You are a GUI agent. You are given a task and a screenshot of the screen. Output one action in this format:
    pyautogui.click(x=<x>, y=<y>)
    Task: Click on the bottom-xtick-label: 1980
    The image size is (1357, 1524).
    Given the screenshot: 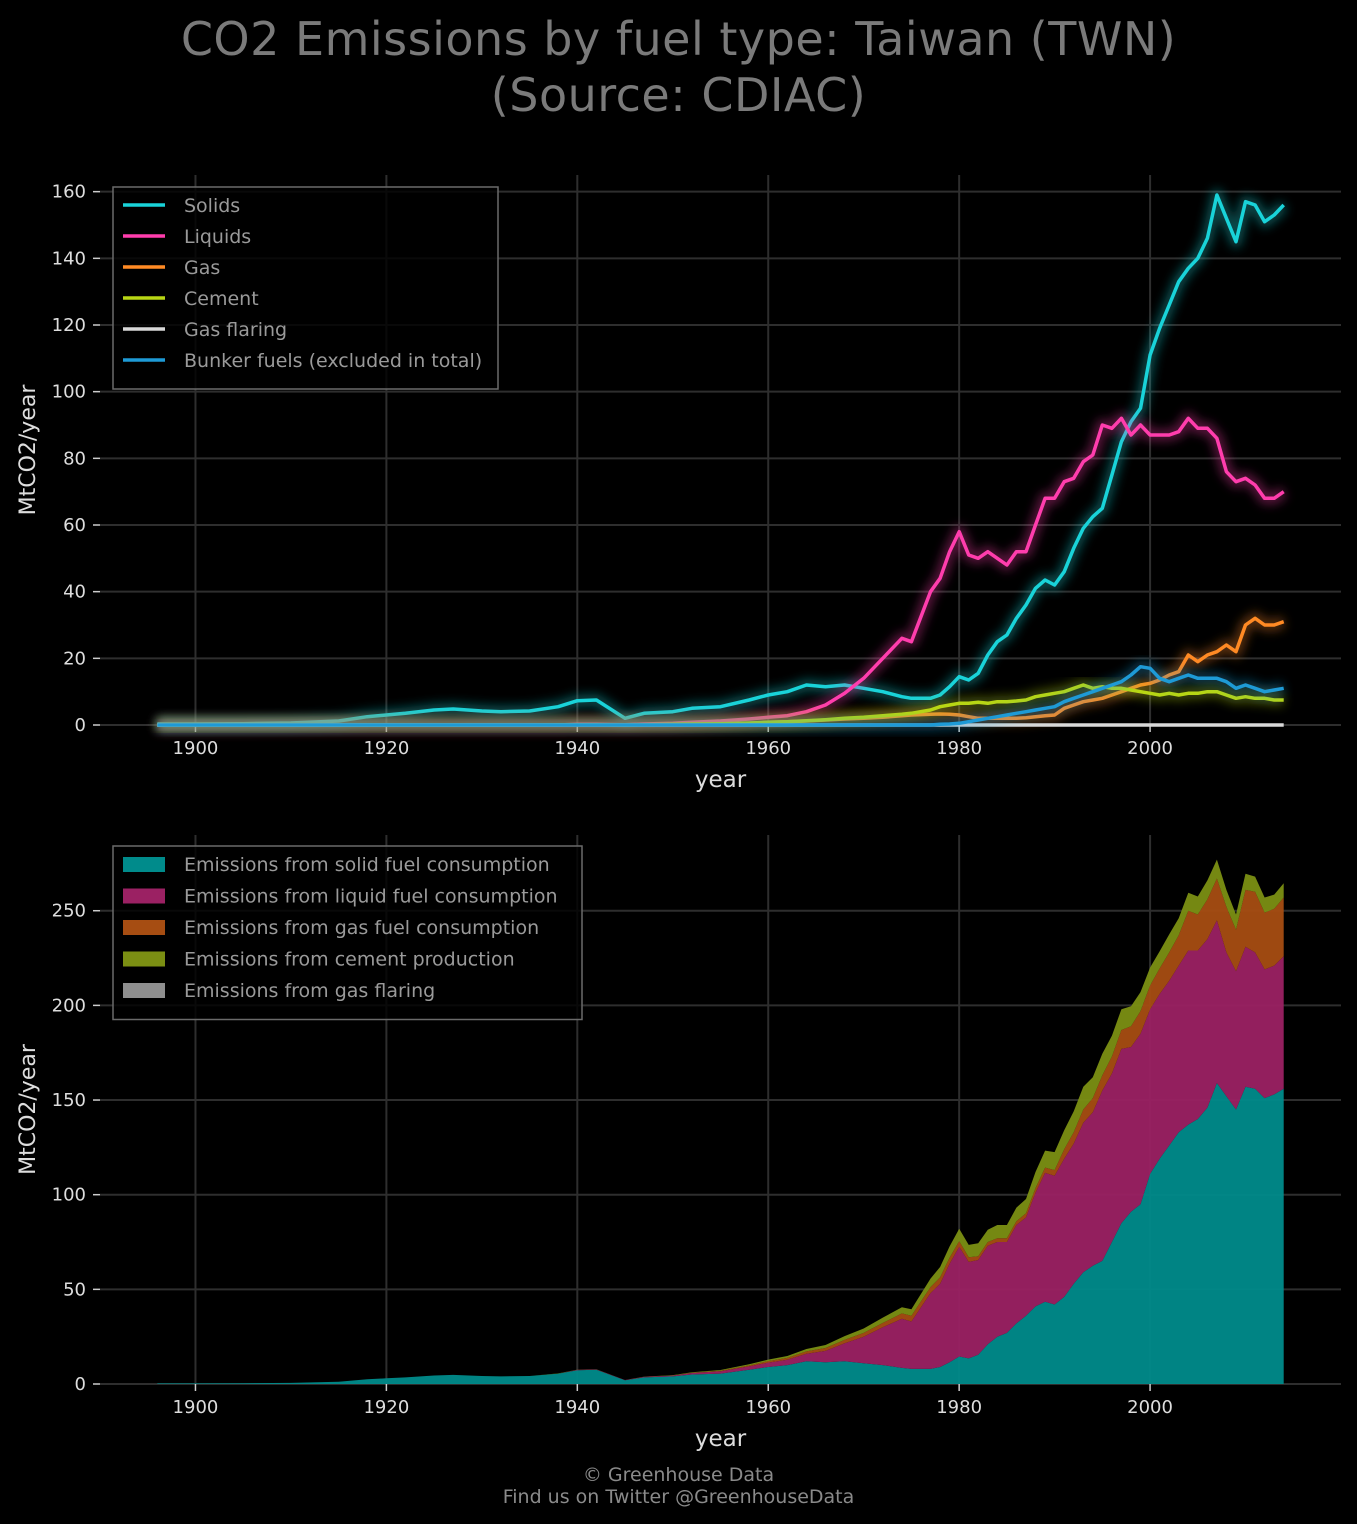 What is the action you would take?
    pyautogui.click(x=959, y=1407)
    